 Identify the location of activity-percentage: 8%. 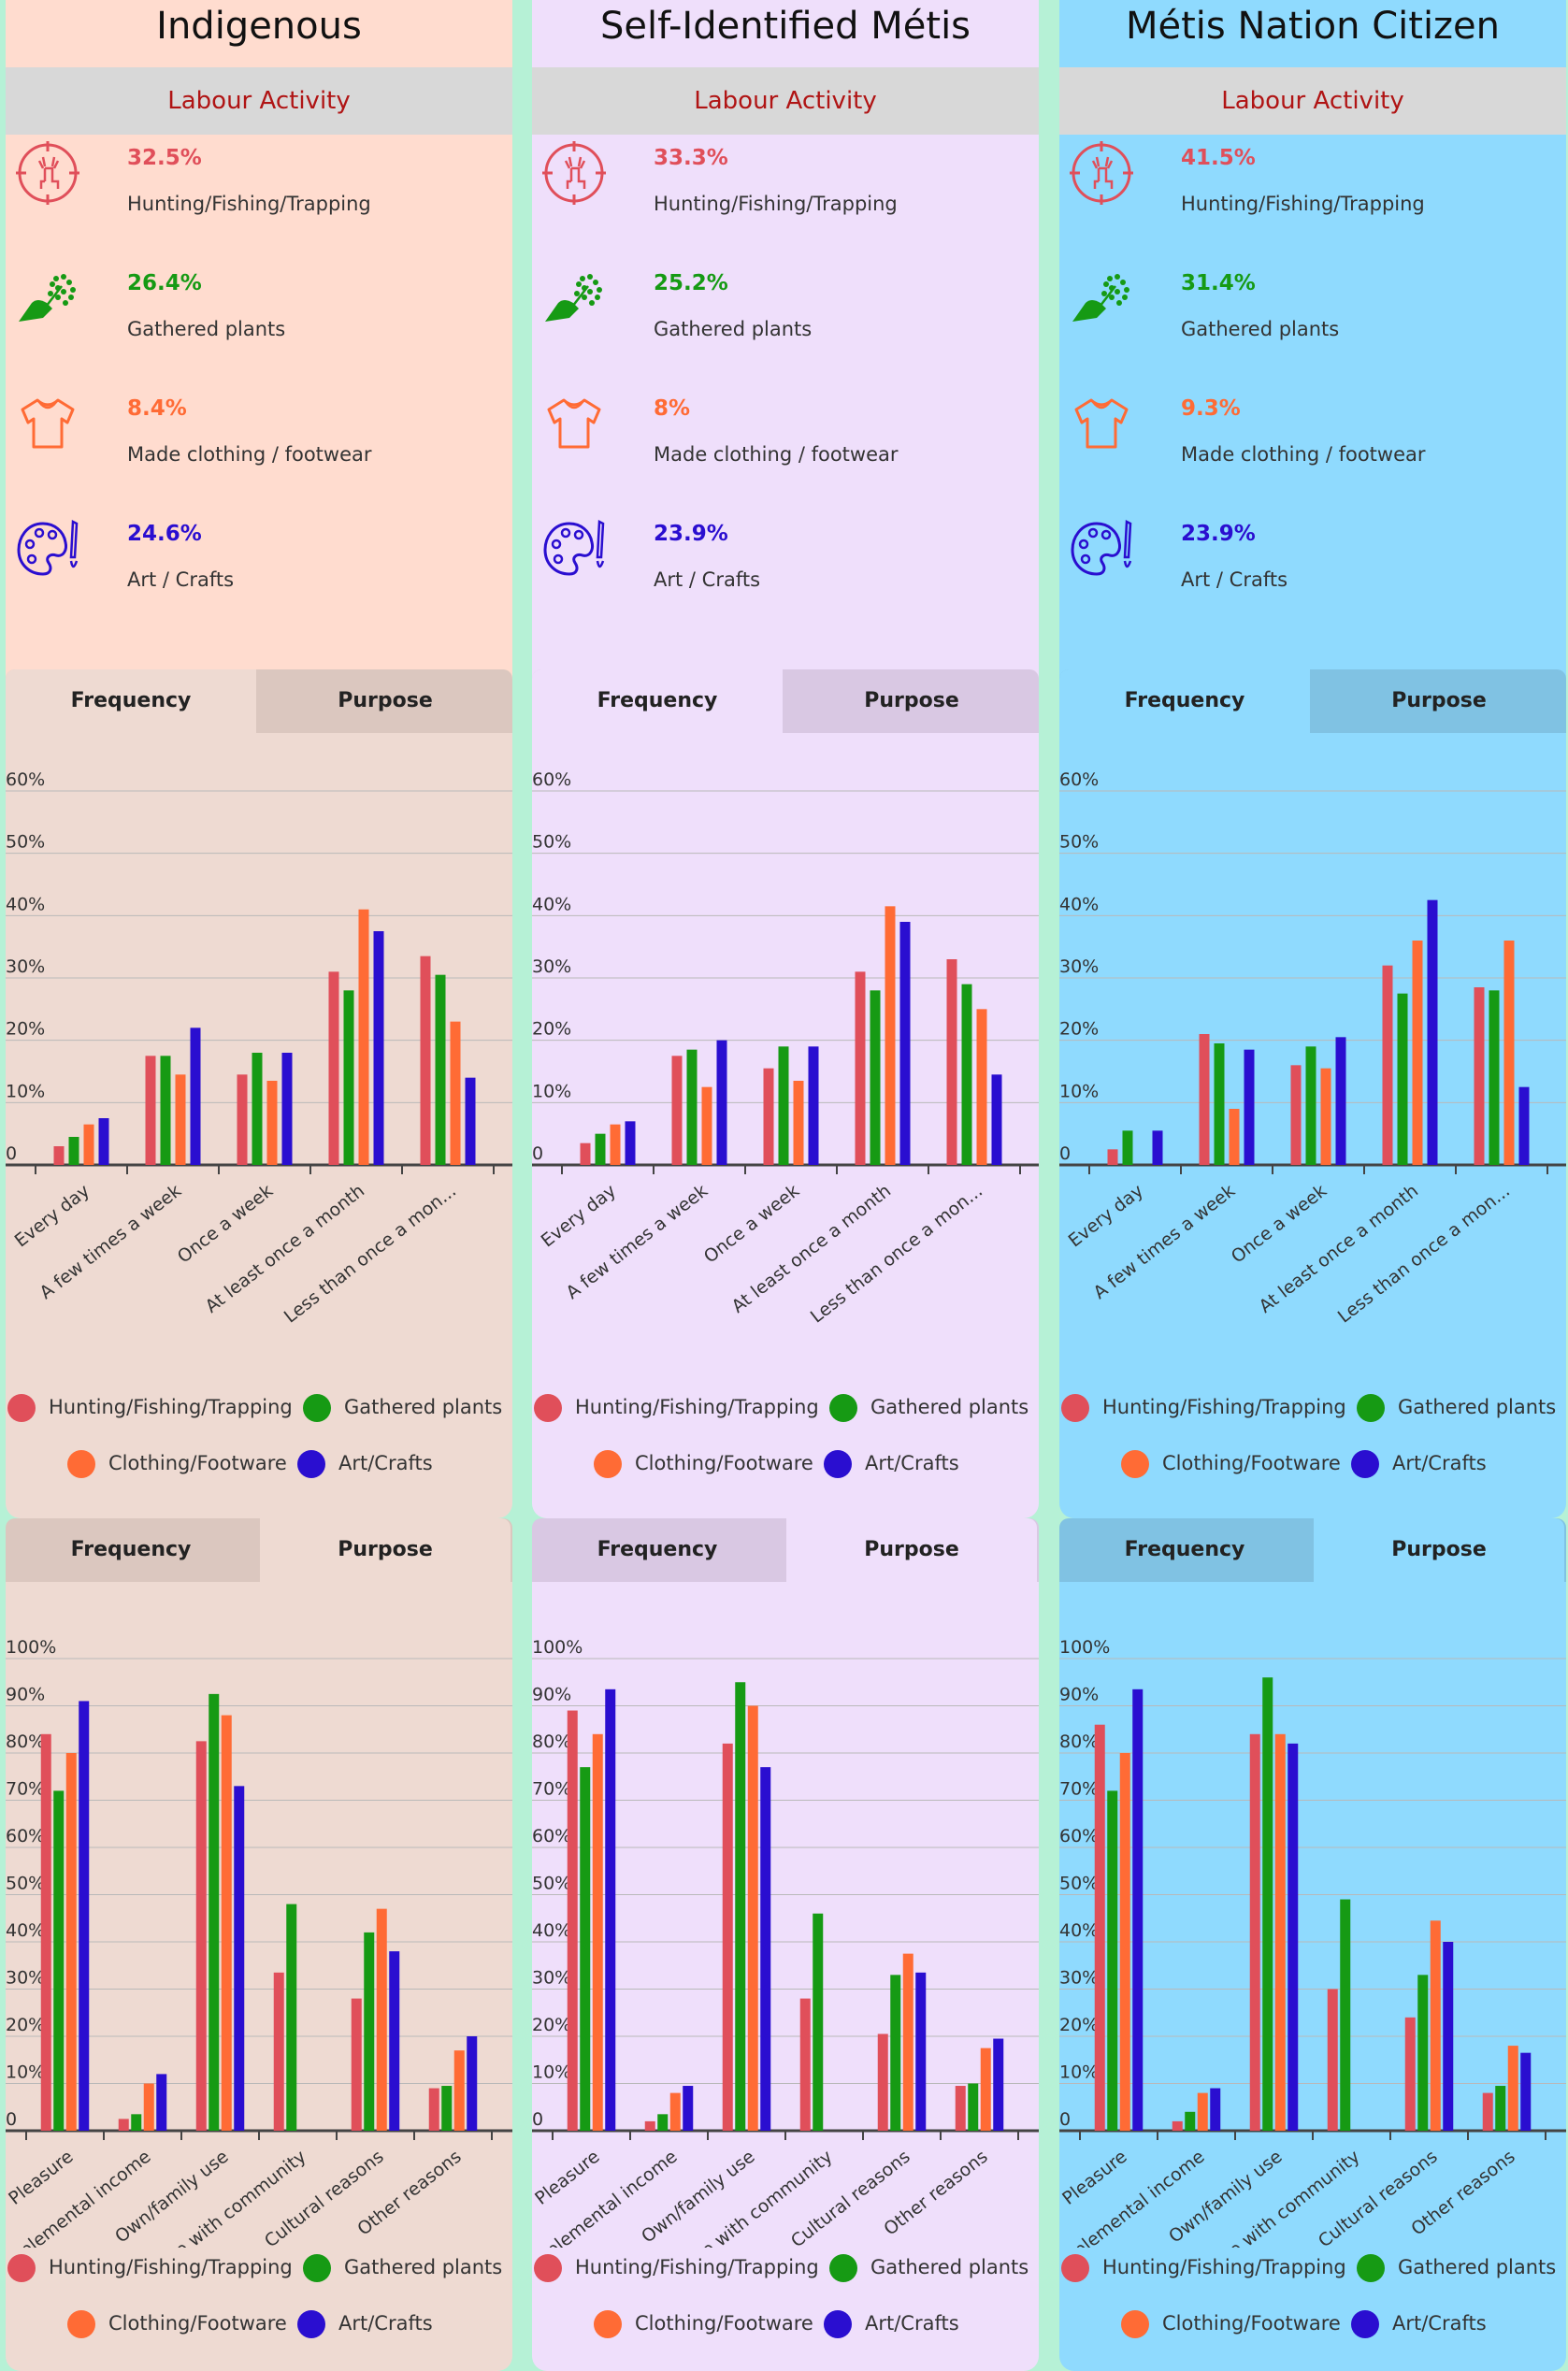
(672, 408).